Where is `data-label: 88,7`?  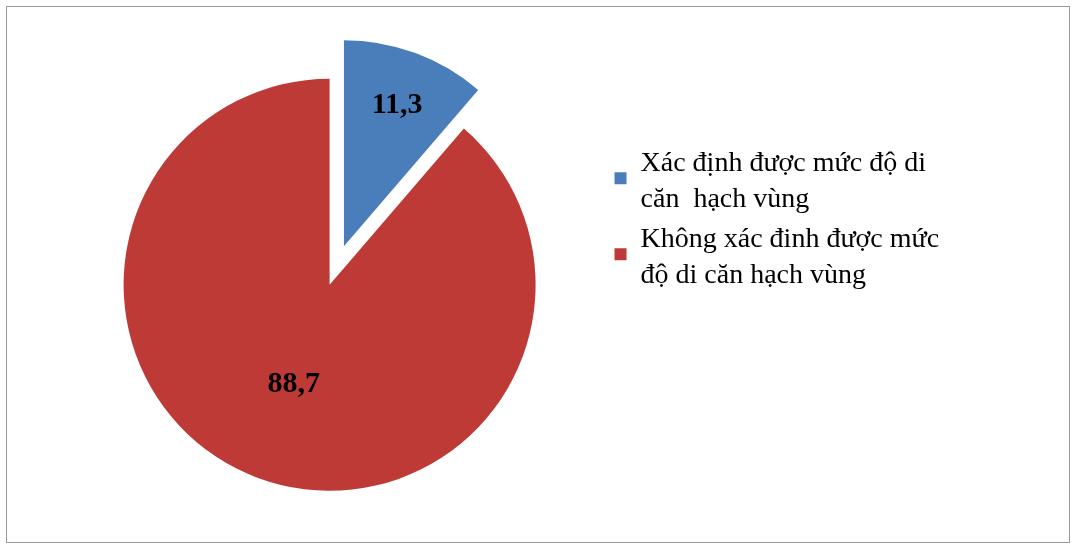
data-label: 88,7 is located at coordinates (294, 381).